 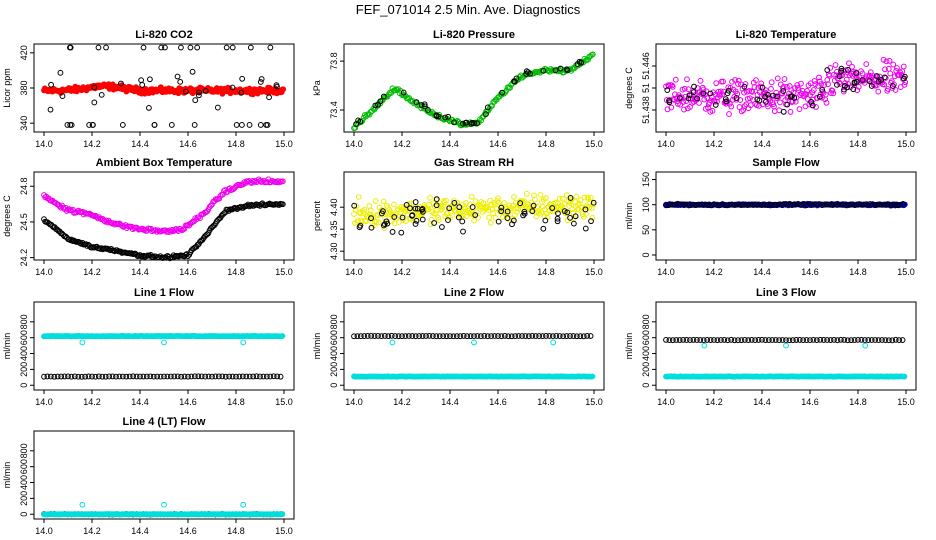 What do you see at coordinates (24, 222) in the screenshot?
I see `y-tick-label: 24.5` at bounding box center [24, 222].